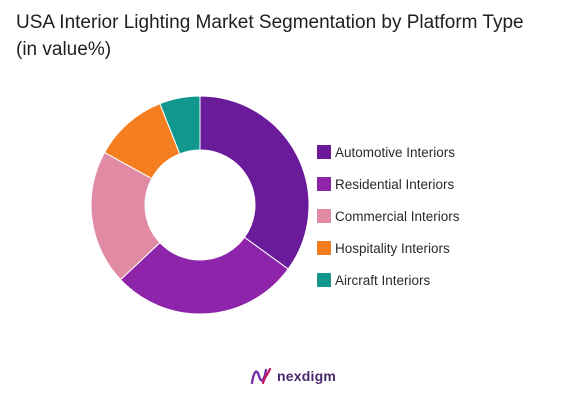 The height and width of the screenshot is (402, 563). What do you see at coordinates (180, 125) in the screenshot?
I see `slice-aircraft-interiors` at bounding box center [180, 125].